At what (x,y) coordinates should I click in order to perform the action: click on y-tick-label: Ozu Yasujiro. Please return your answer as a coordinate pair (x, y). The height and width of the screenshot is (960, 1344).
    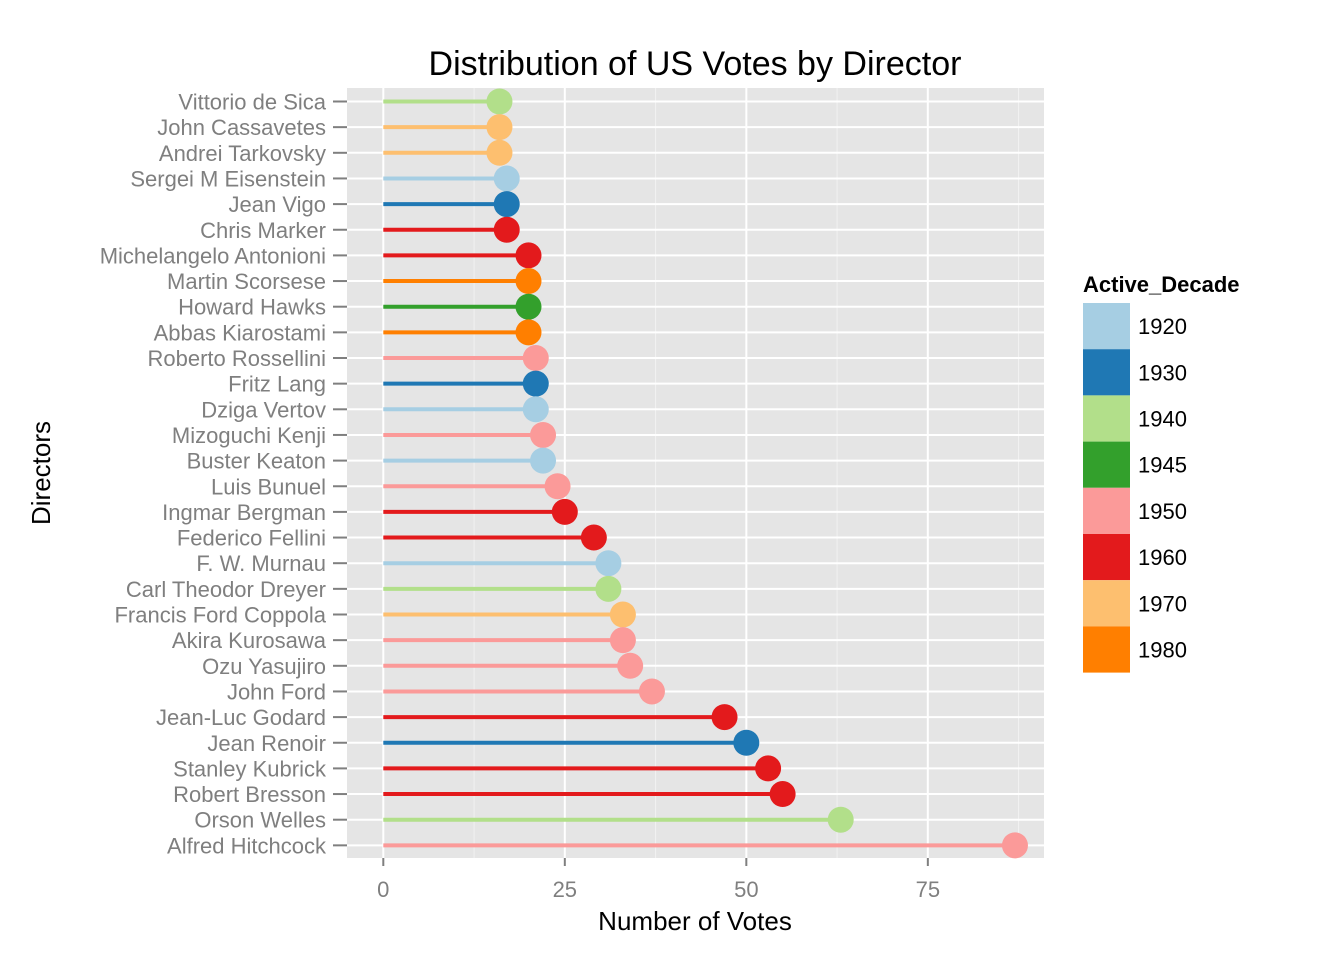
    Looking at the image, I should click on (264, 666).